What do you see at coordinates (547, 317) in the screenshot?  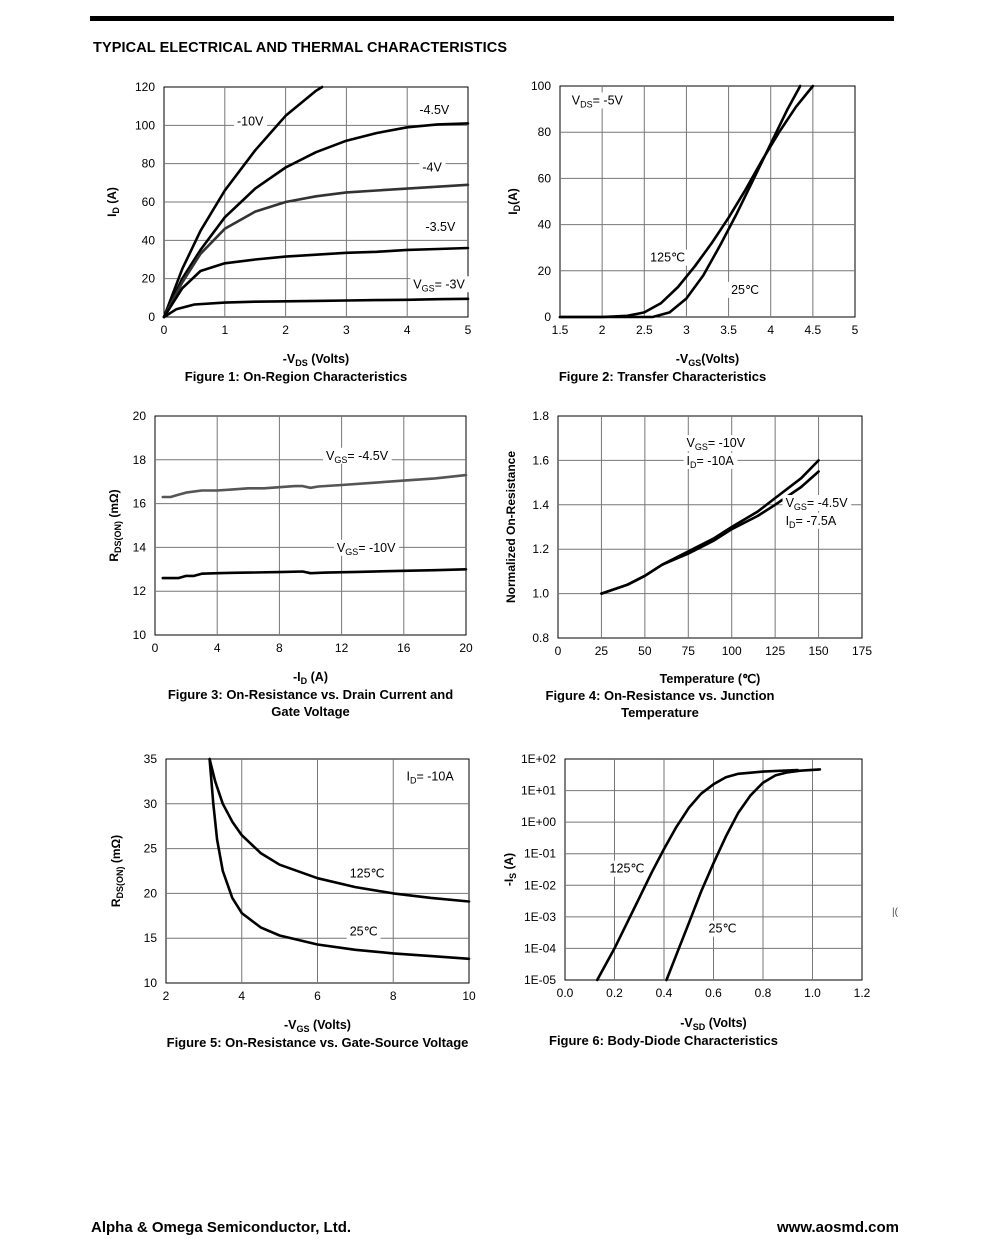 I see `fig2-ytick-label: 0` at bounding box center [547, 317].